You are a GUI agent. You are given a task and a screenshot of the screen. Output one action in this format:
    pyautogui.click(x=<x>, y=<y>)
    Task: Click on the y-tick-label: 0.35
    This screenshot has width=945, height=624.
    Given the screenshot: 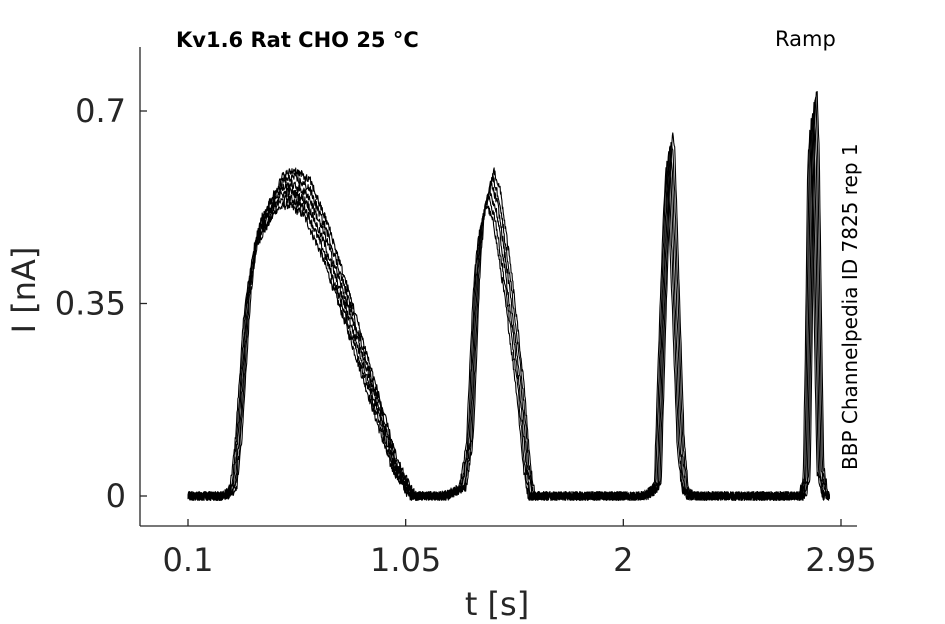 What is the action you would take?
    pyautogui.click(x=90, y=304)
    